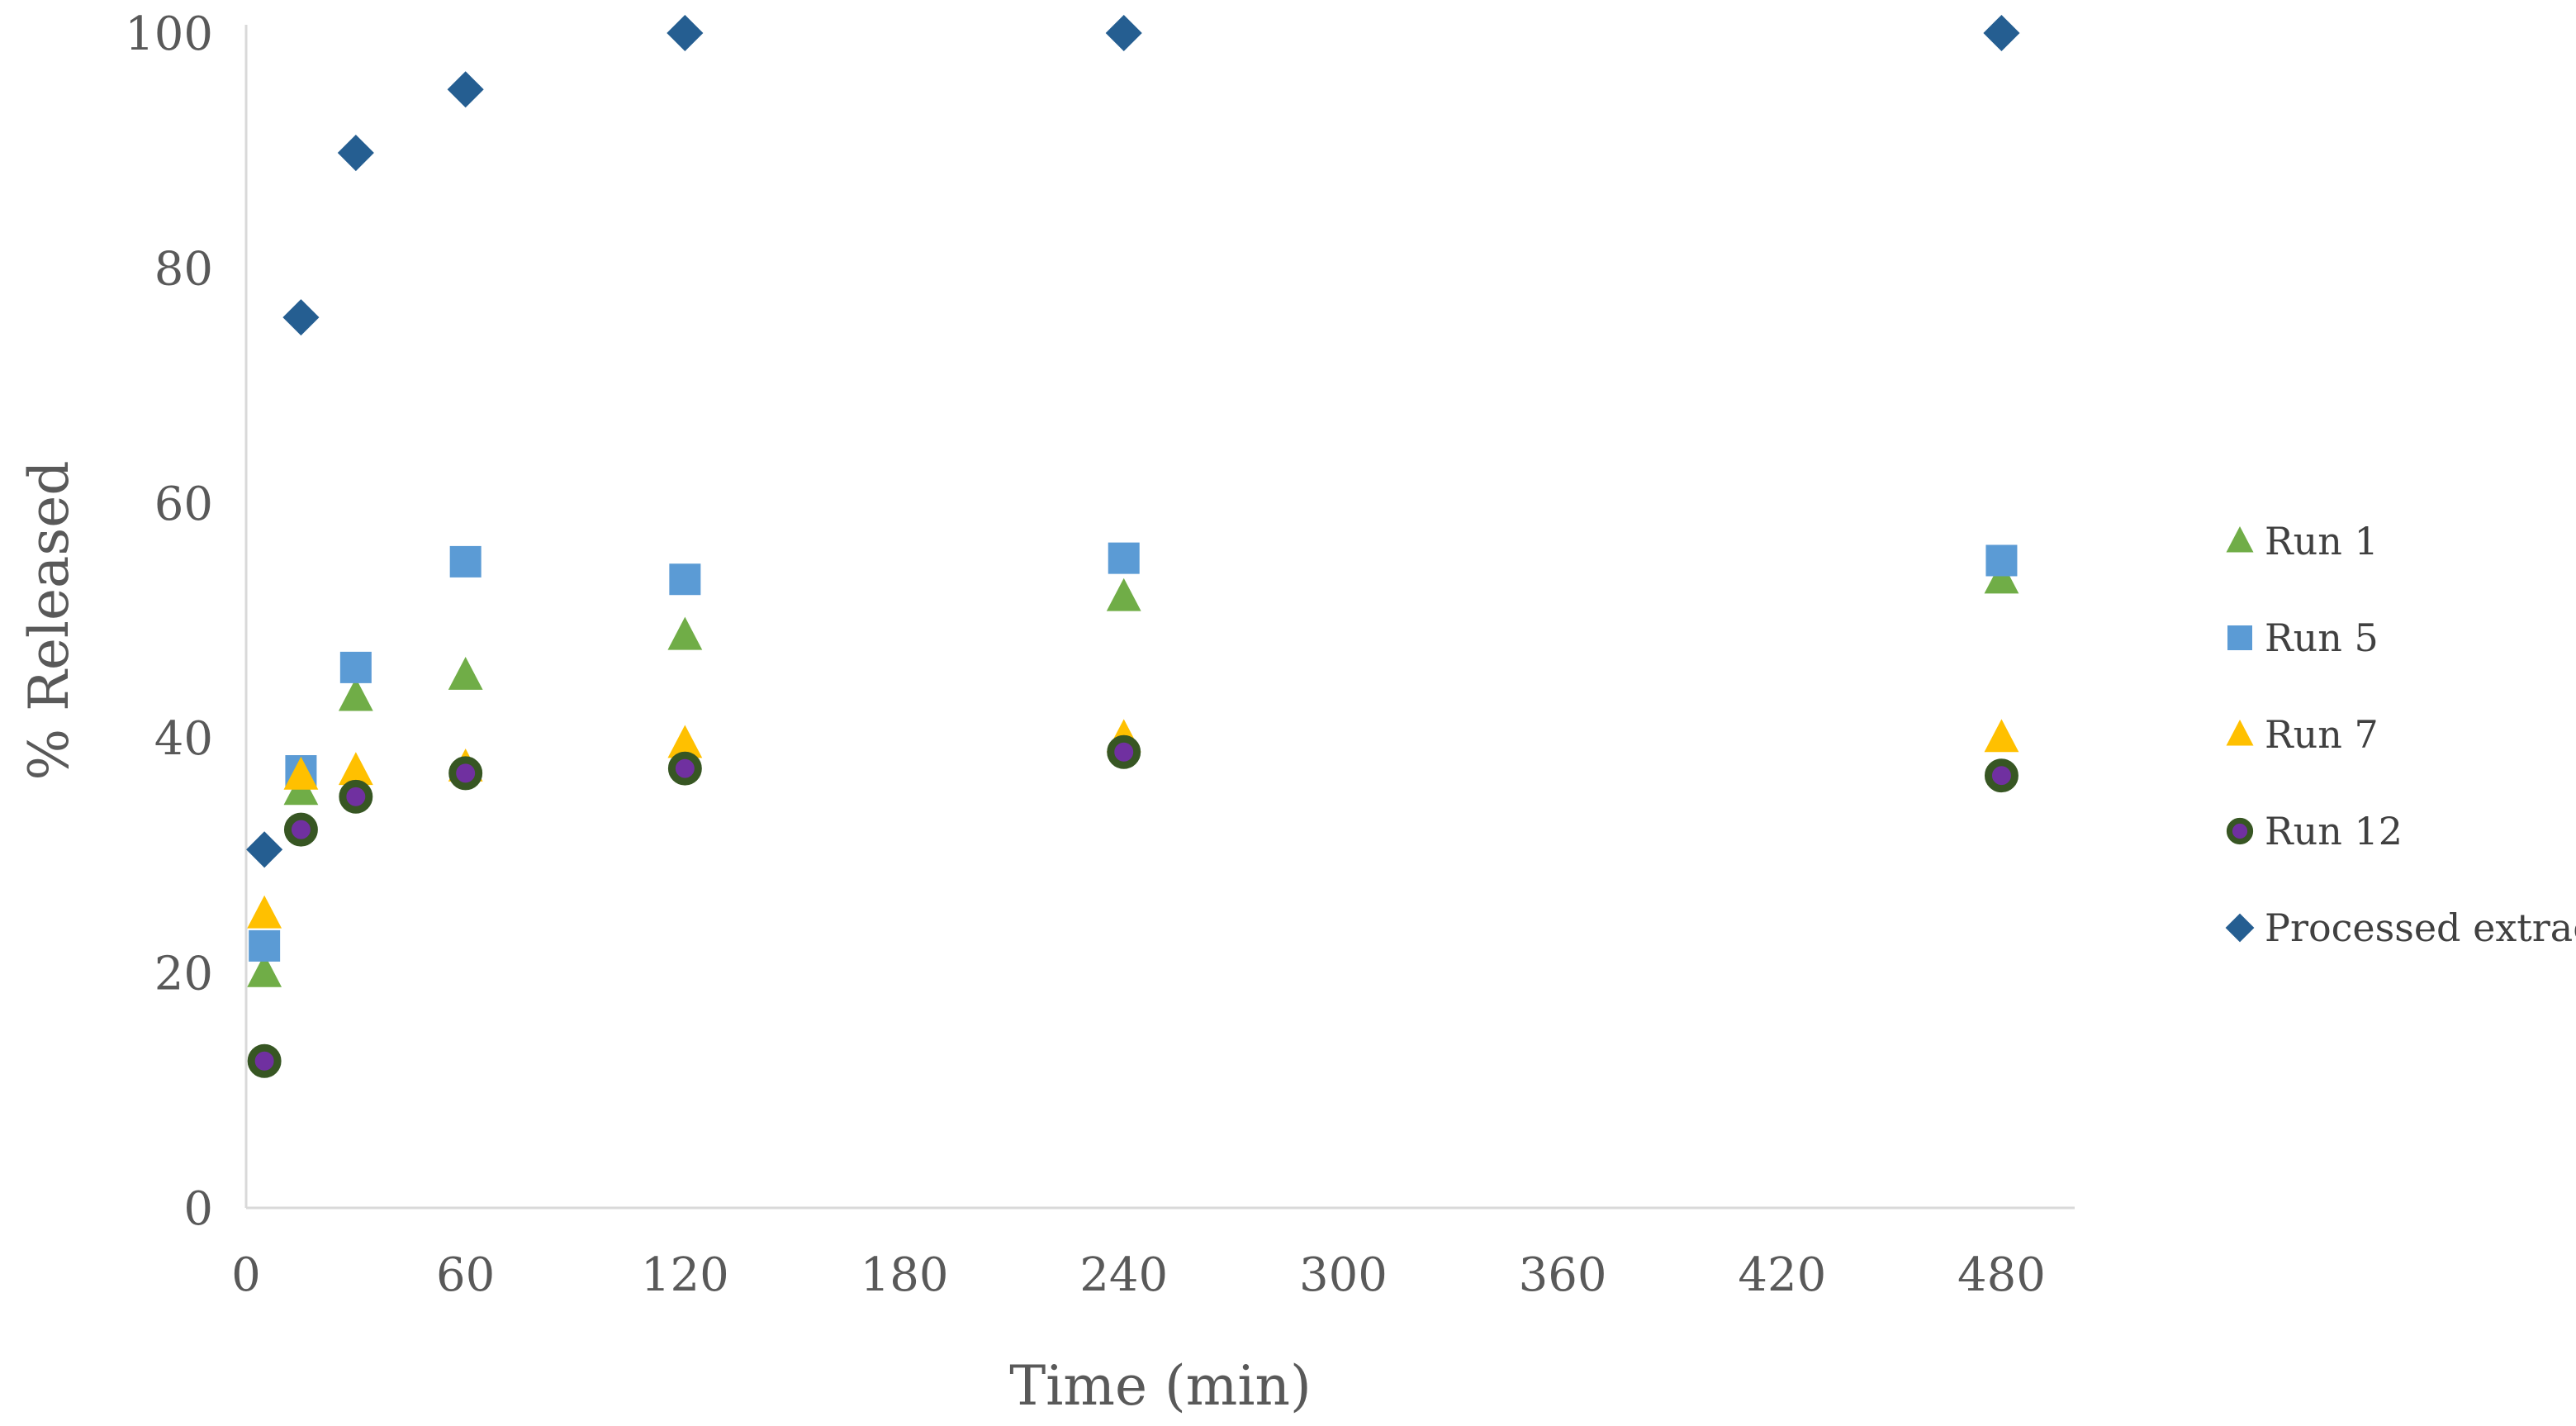  I want to click on x-axis-title: Time (min), so click(1160, 1386).